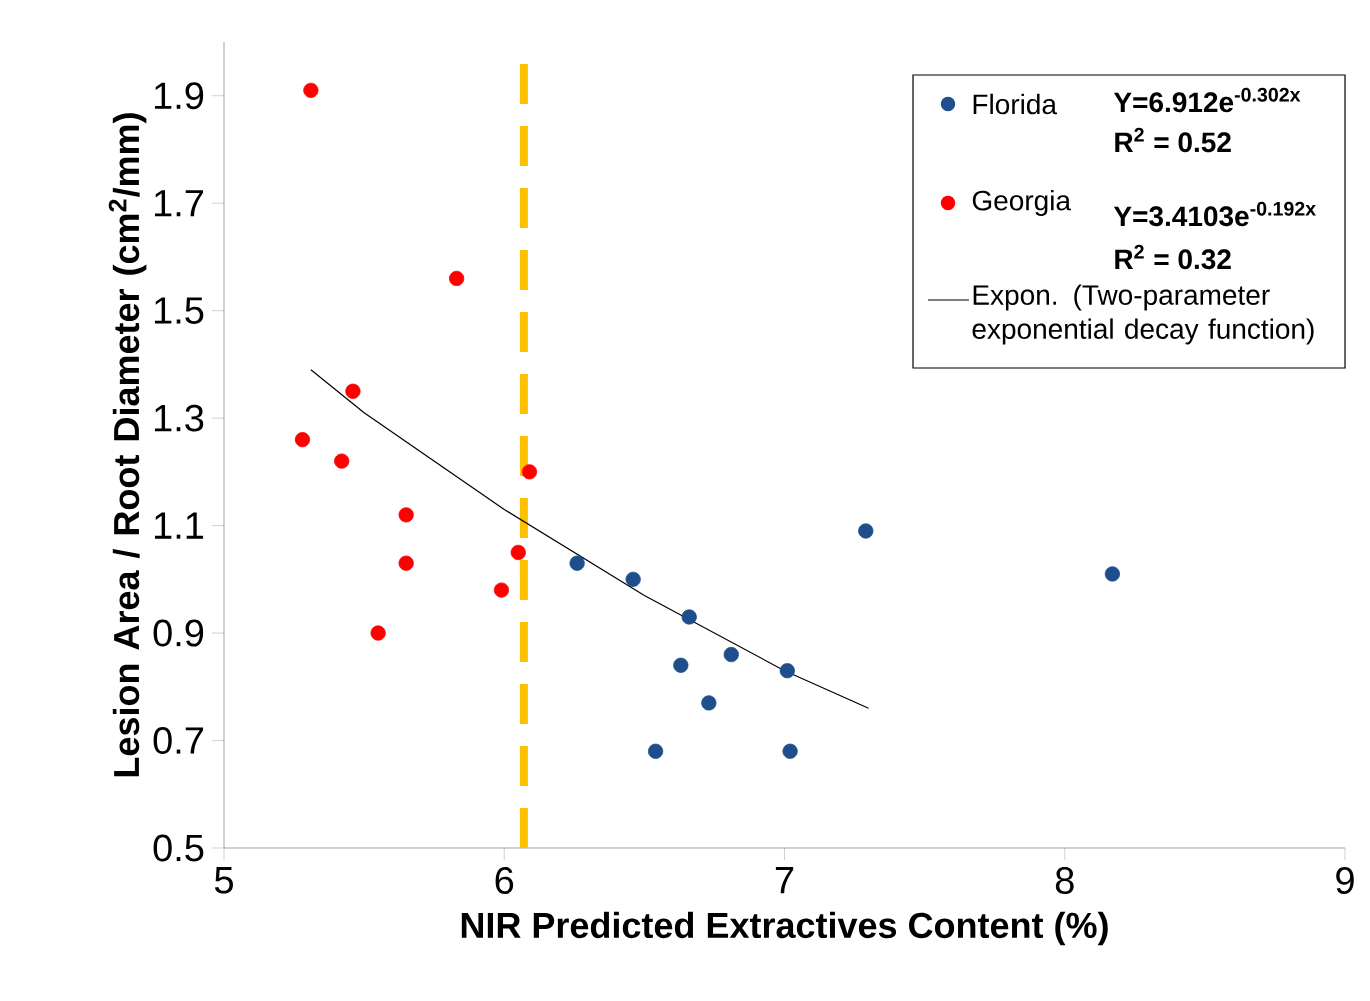 This screenshot has height=1001, width=1370. What do you see at coordinates (1143, 314) in the screenshot?
I see `legend-label: Expon. (Two-parameter exponential decay function)` at bounding box center [1143, 314].